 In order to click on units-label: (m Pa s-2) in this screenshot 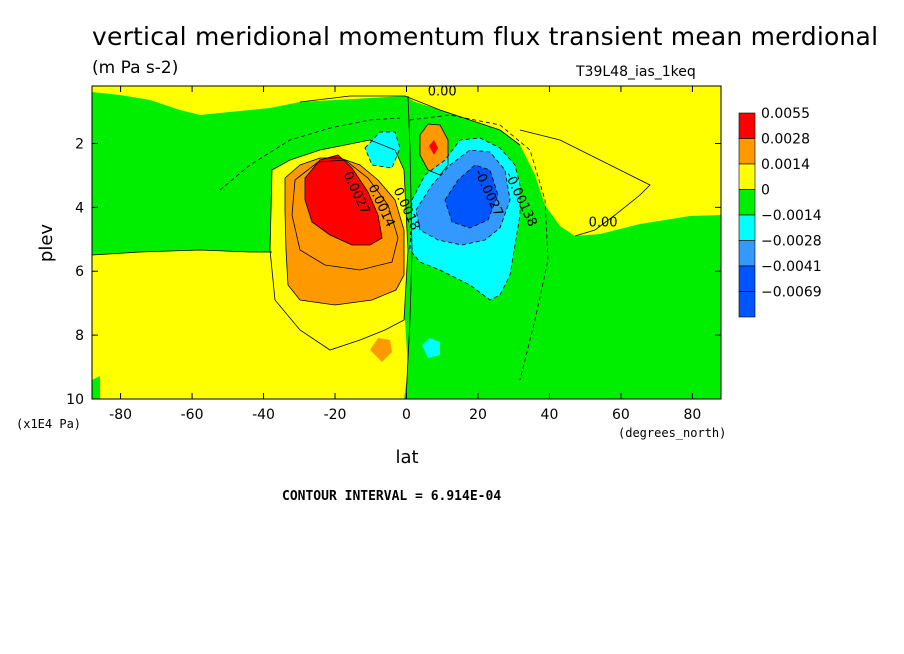, I will do `click(135, 68)`.